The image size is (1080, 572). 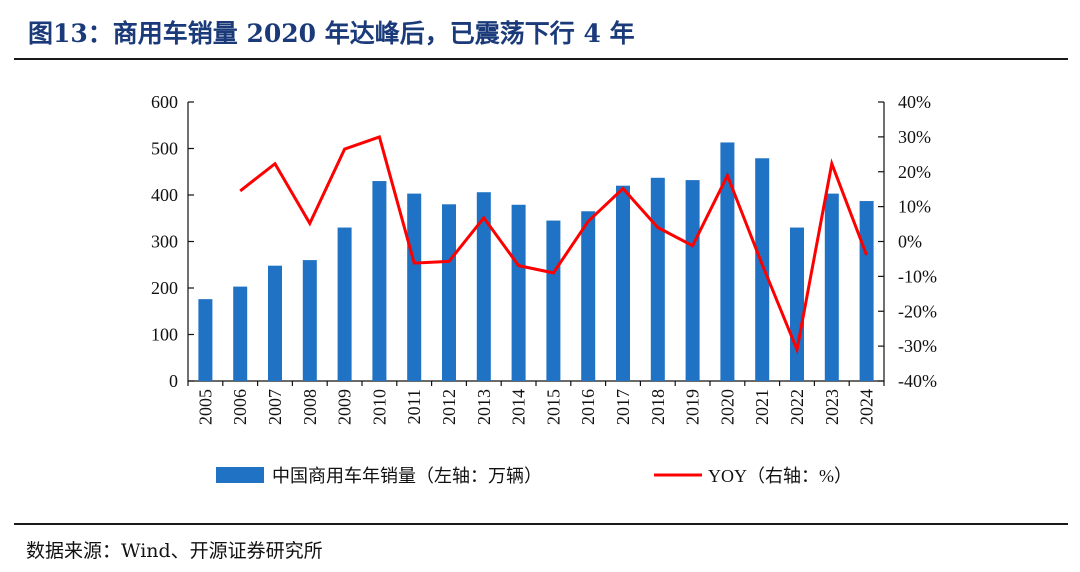 What do you see at coordinates (797, 407) in the screenshot?
I see `x-tick-label: 2022` at bounding box center [797, 407].